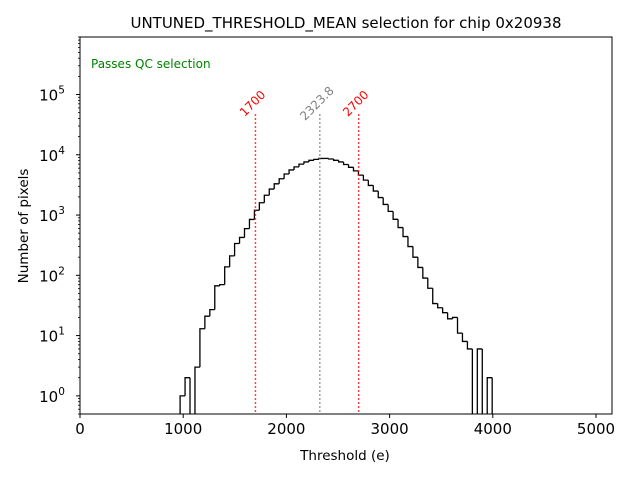 Image resolution: width=640 pixels, height=480 pixels. What do you see at coordinates (596, 429) in the screenshot?
I see `x-tick-label: 5000` at bounding box center [596, 429].